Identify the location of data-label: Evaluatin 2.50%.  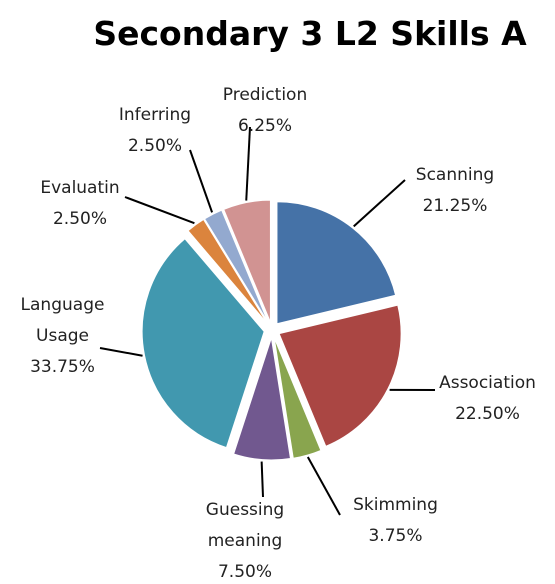
(80, 204).